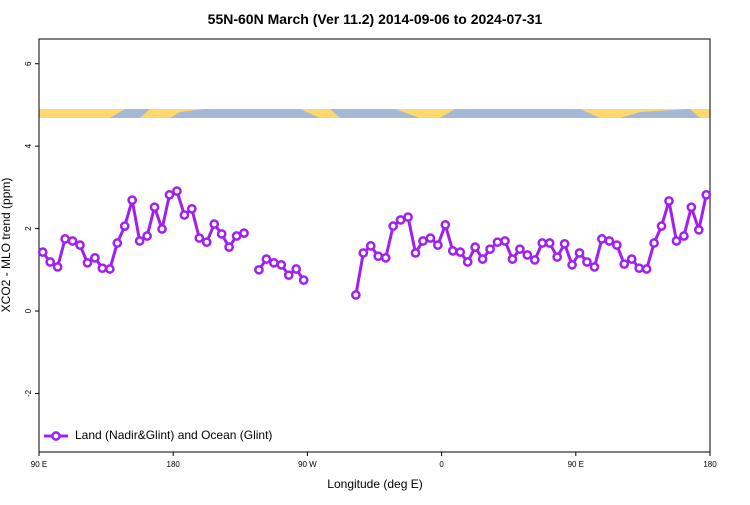  What do you see at coordinates (28, 310) in the screenshot?
I see `y-tick-label: 0` at bounding box center [28, 310].